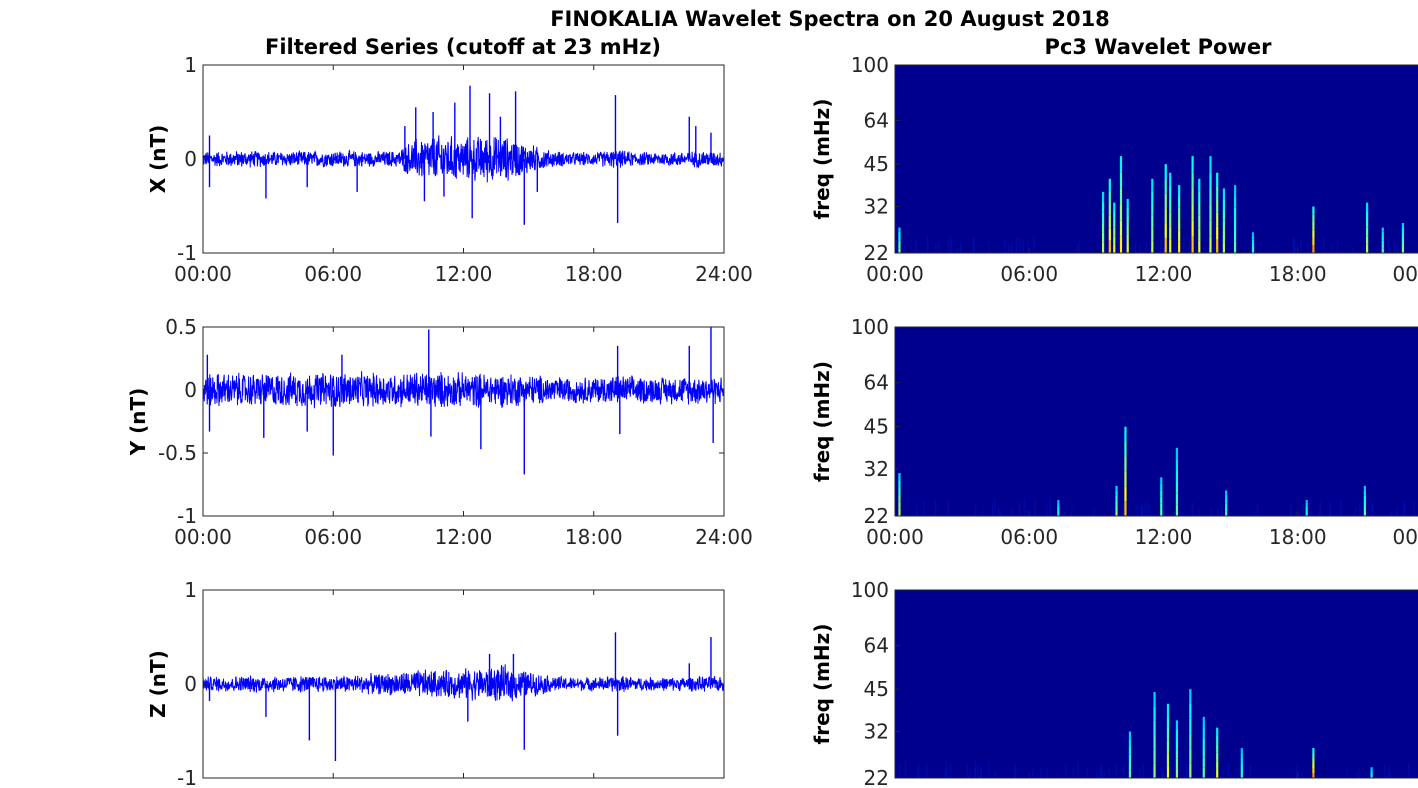 The height and width of the screenshot is (788, 1418). I want to click on y-tick-label: -0.5, so click(177, 453).